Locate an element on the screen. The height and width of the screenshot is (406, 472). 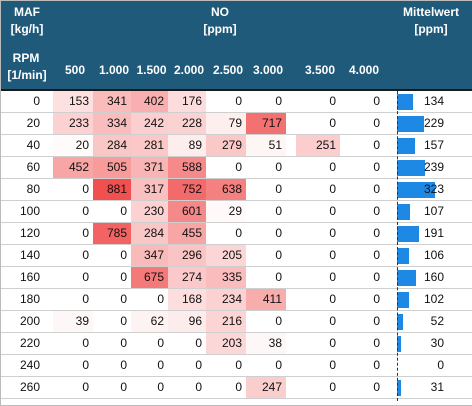
table-row: 180 0 0 0 168 234 411 0 0 102 is located at coordinates (236, 300).